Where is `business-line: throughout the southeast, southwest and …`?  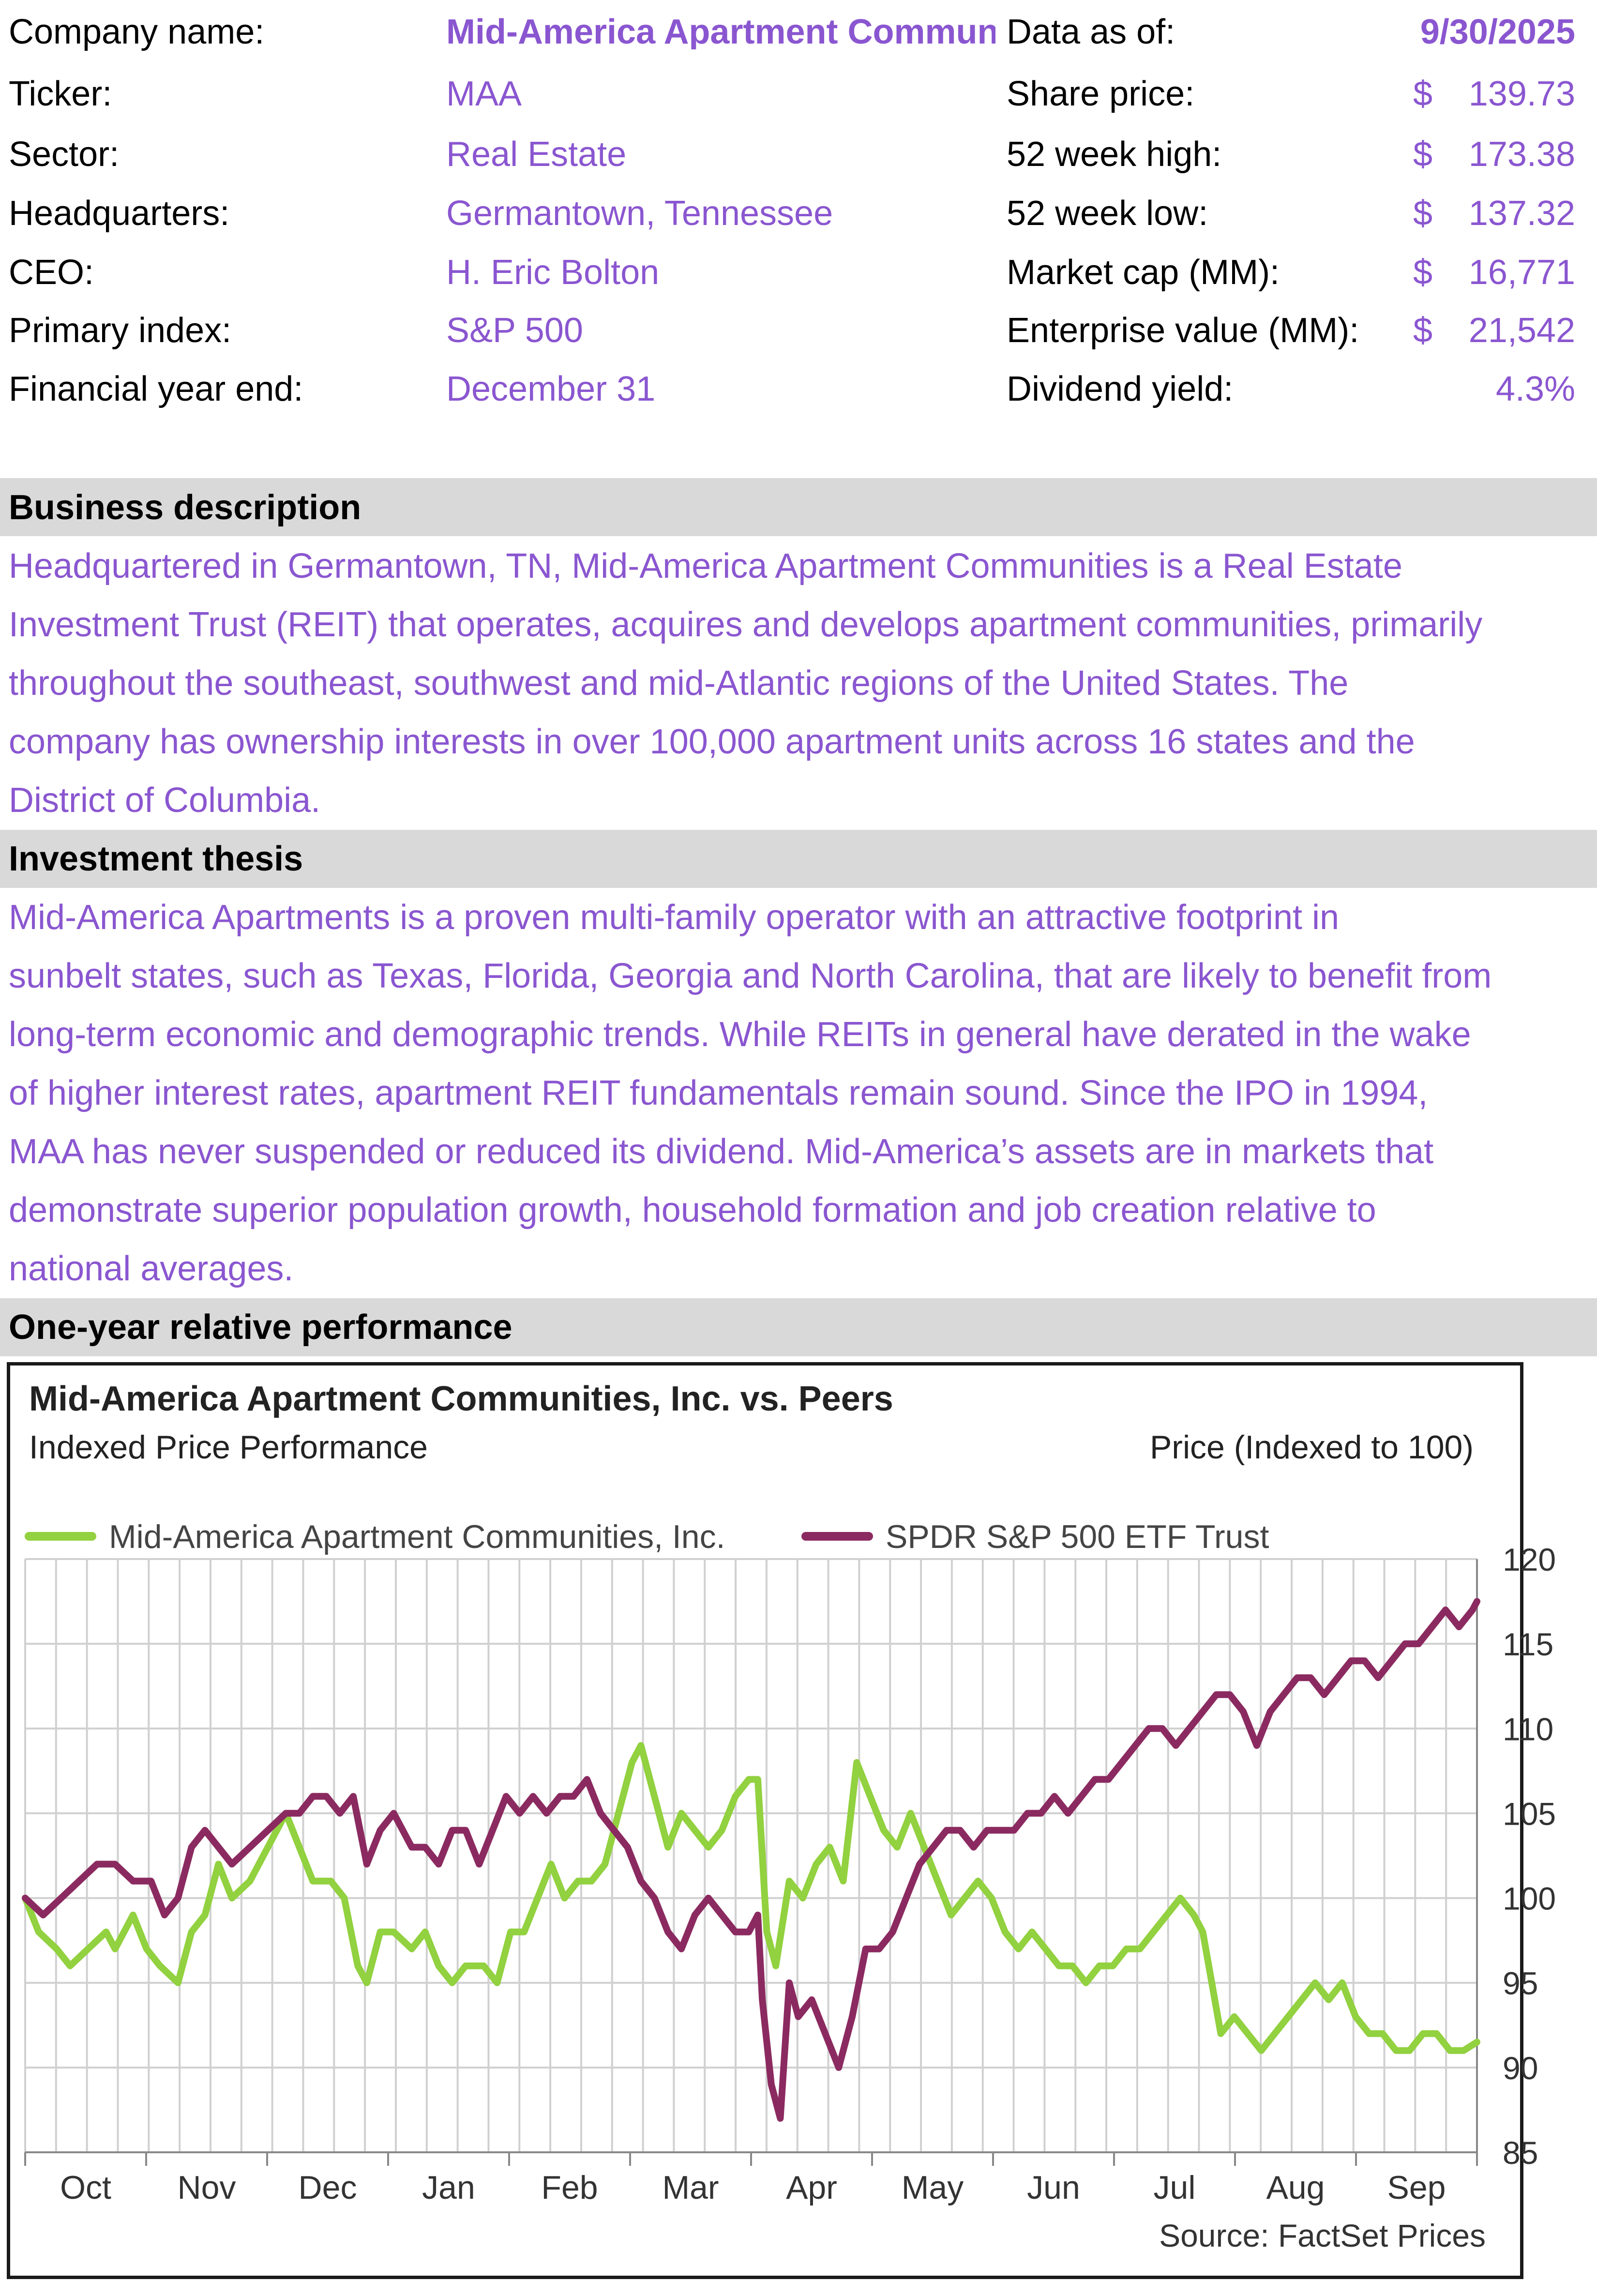
business-line: throughout the southeast, southwest and … is located at coordinates (679, 683).